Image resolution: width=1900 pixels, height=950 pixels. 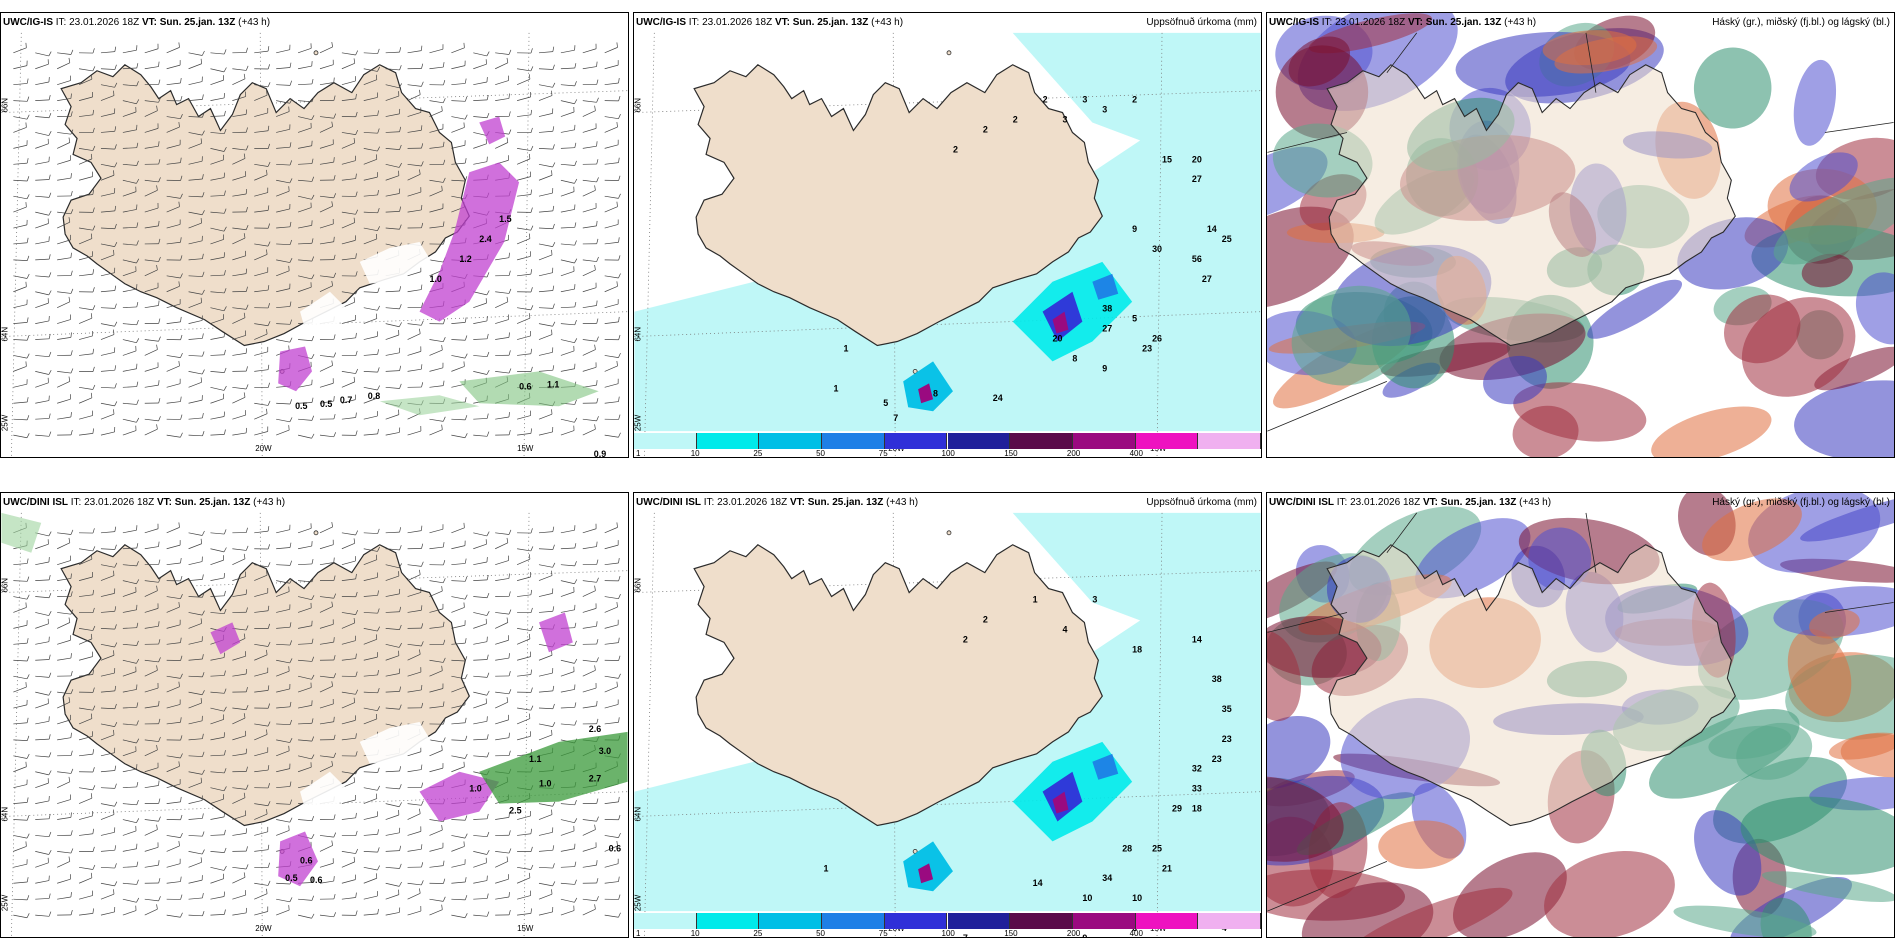 What do you see at coordinates (1058, 339) in the screenshot?
I see `value-label: 20` at bounding box center [1058, 339].